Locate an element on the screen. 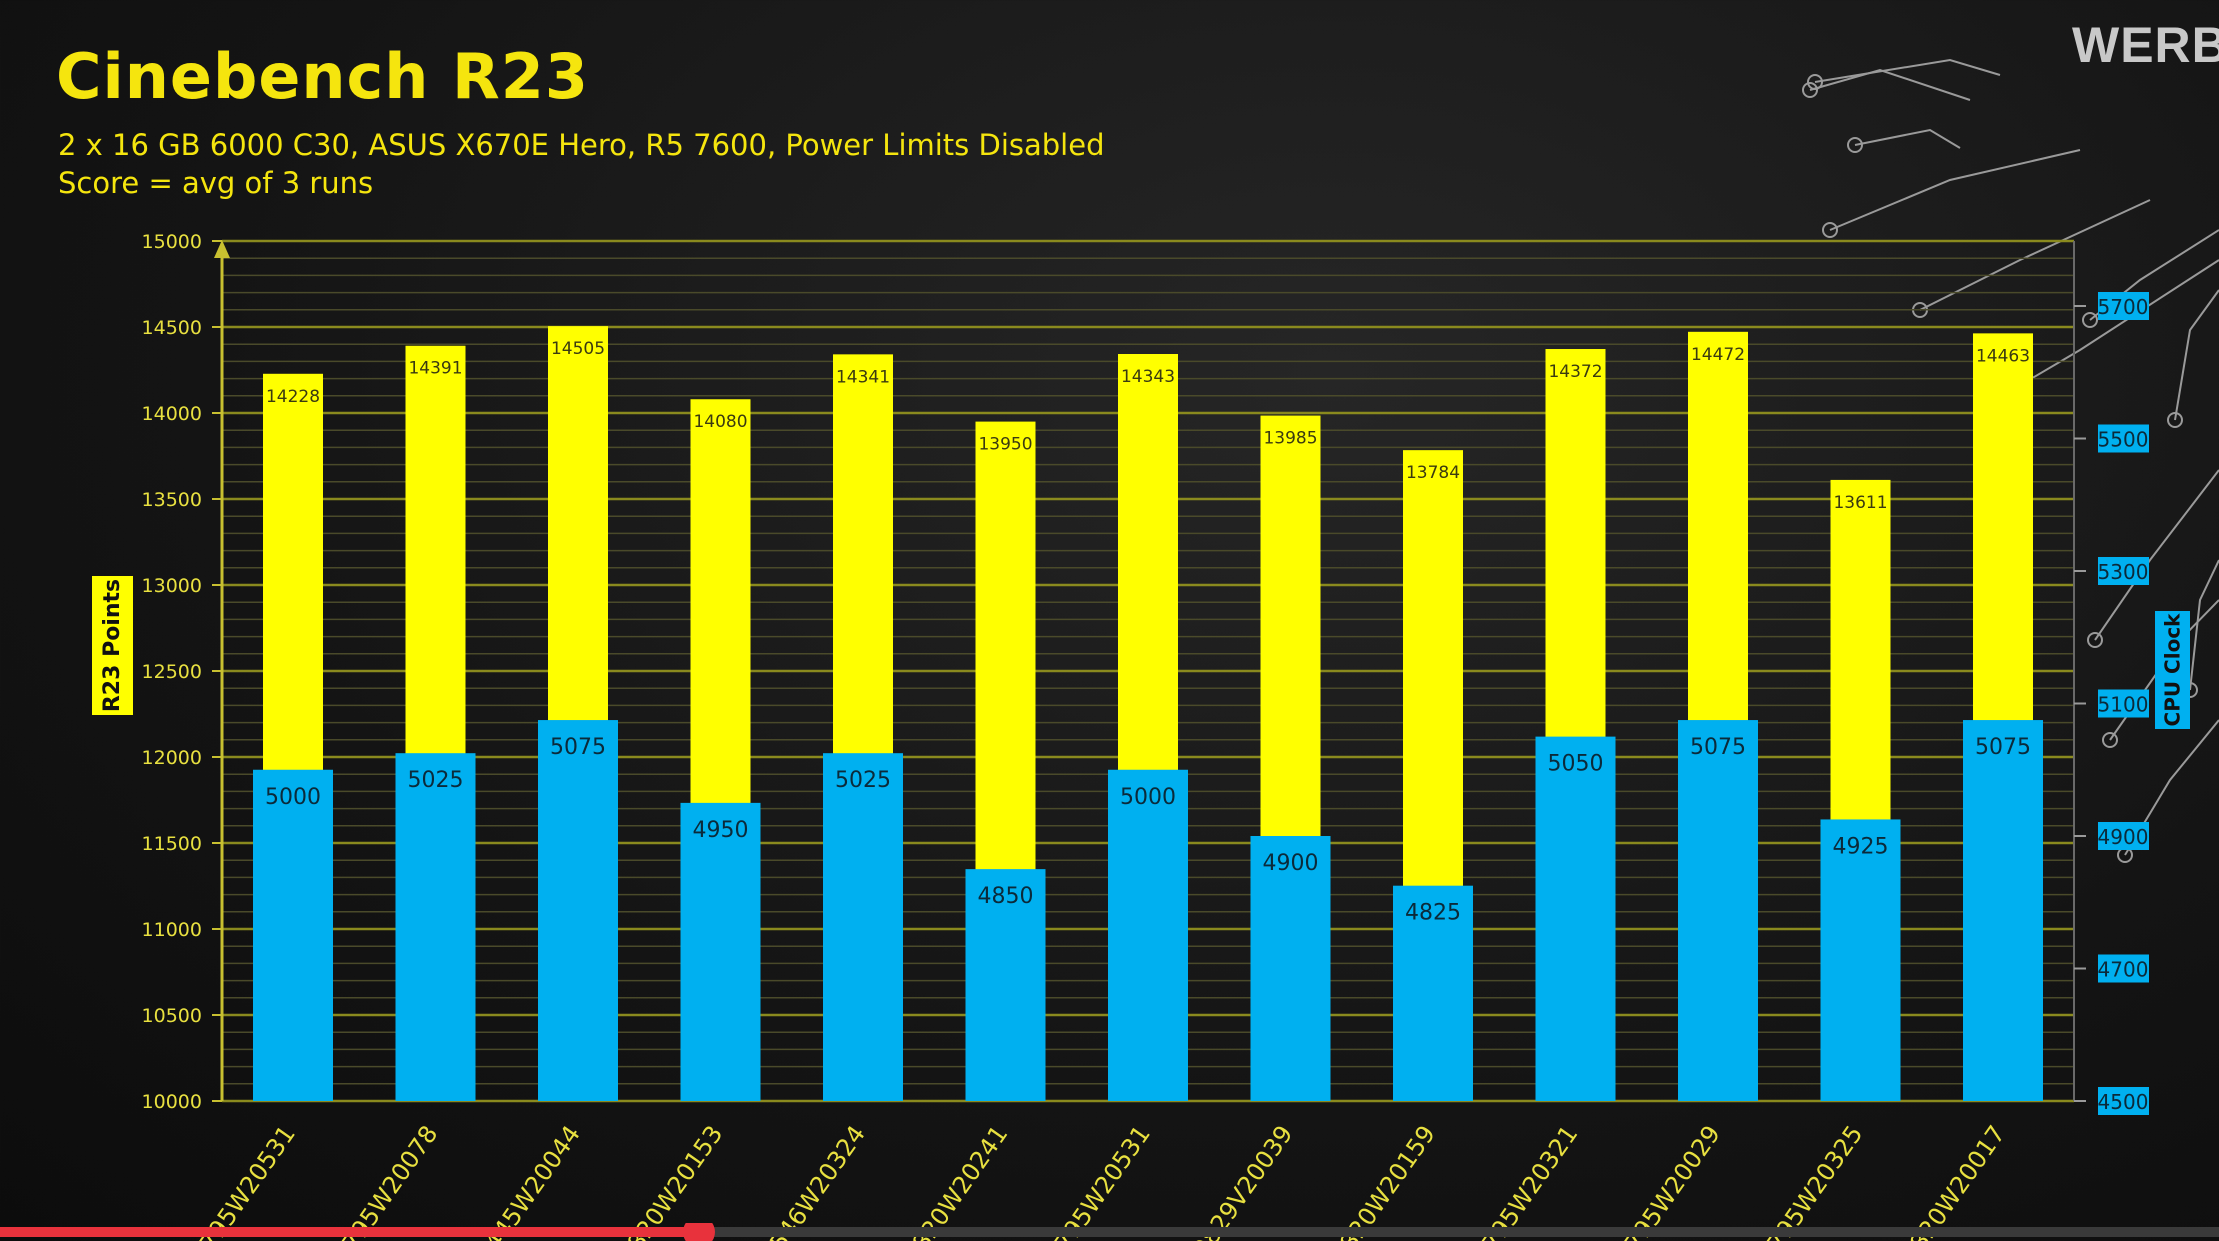  y-tick-label: 13500 is located at coordinates (172, 500).